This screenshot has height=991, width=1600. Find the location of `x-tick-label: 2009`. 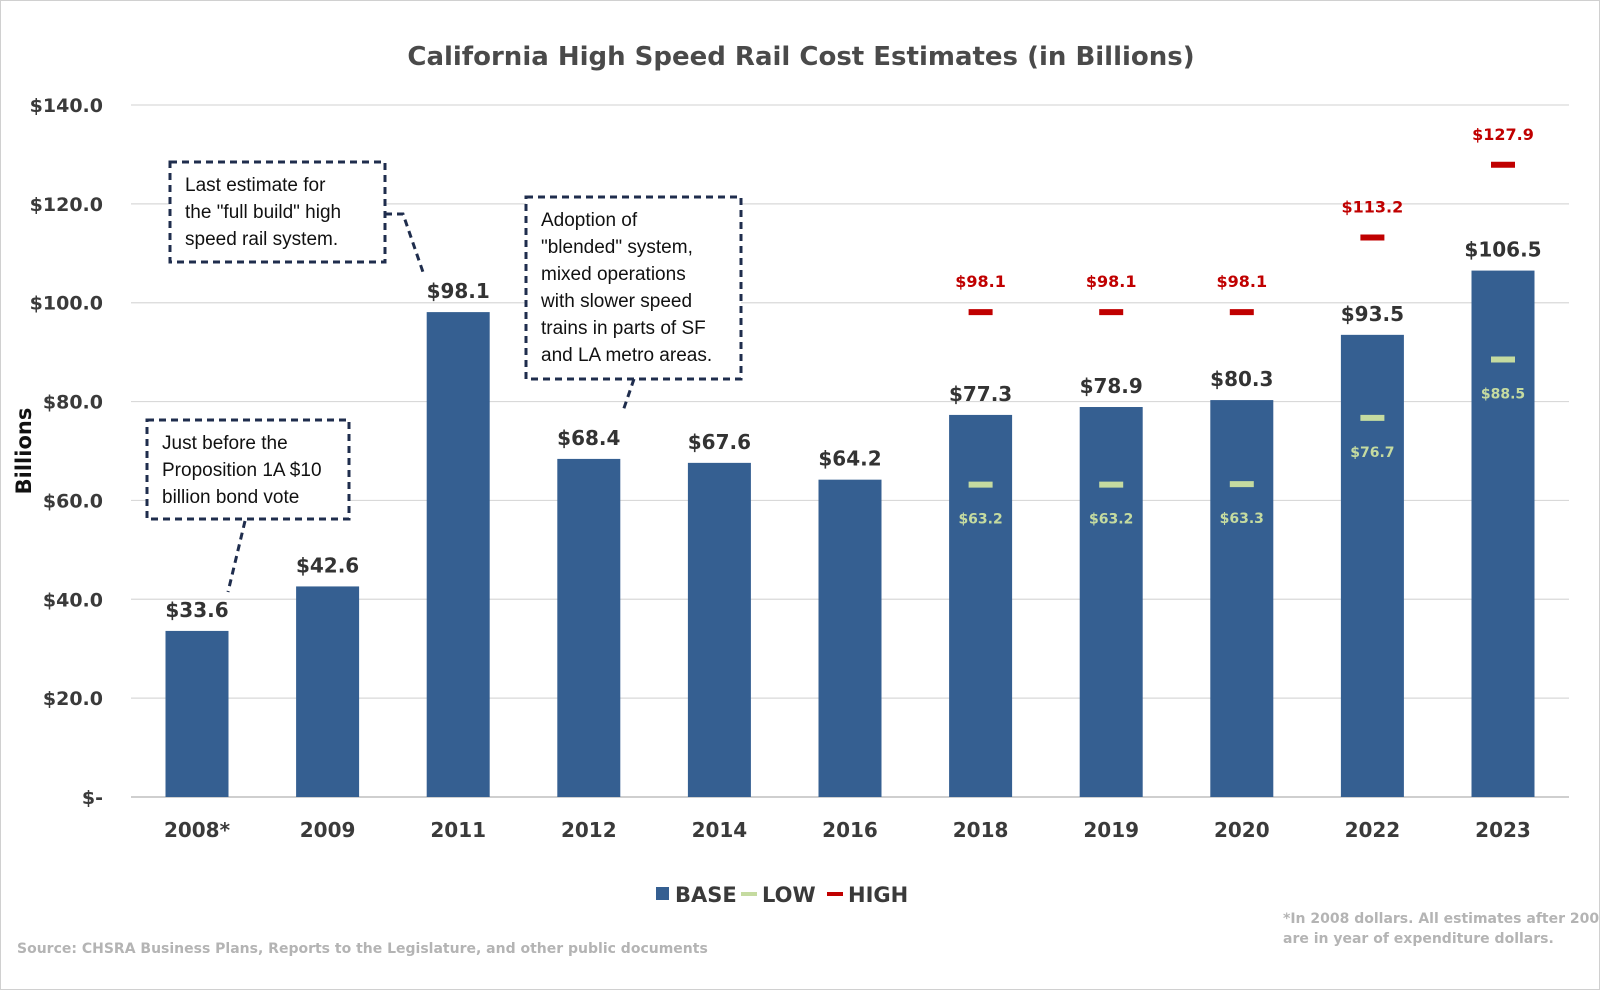

x-tick-label: 2009 is located at coordinates (328, 830).